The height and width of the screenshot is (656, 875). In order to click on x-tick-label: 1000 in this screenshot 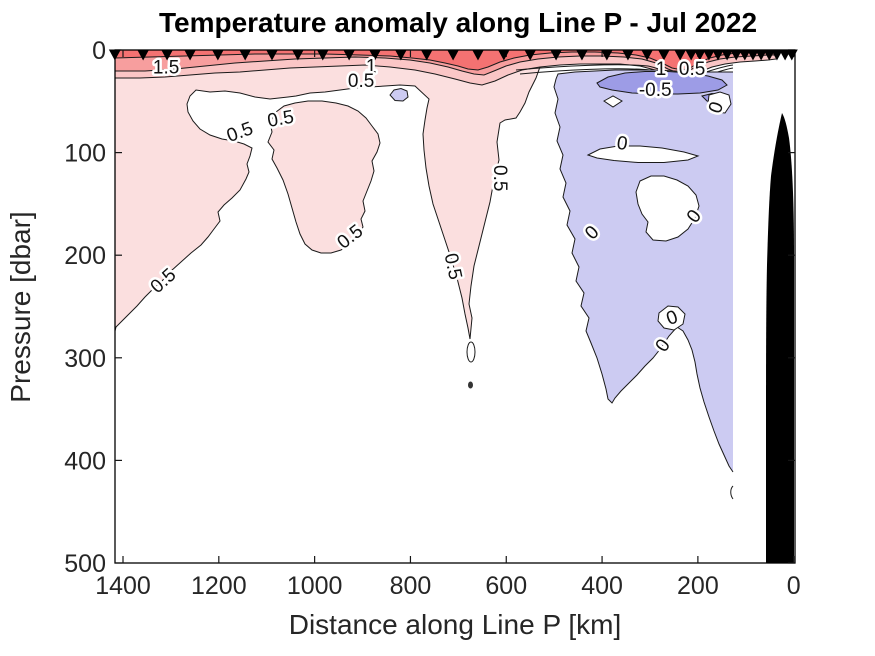, I will do `click(315, 586)`.